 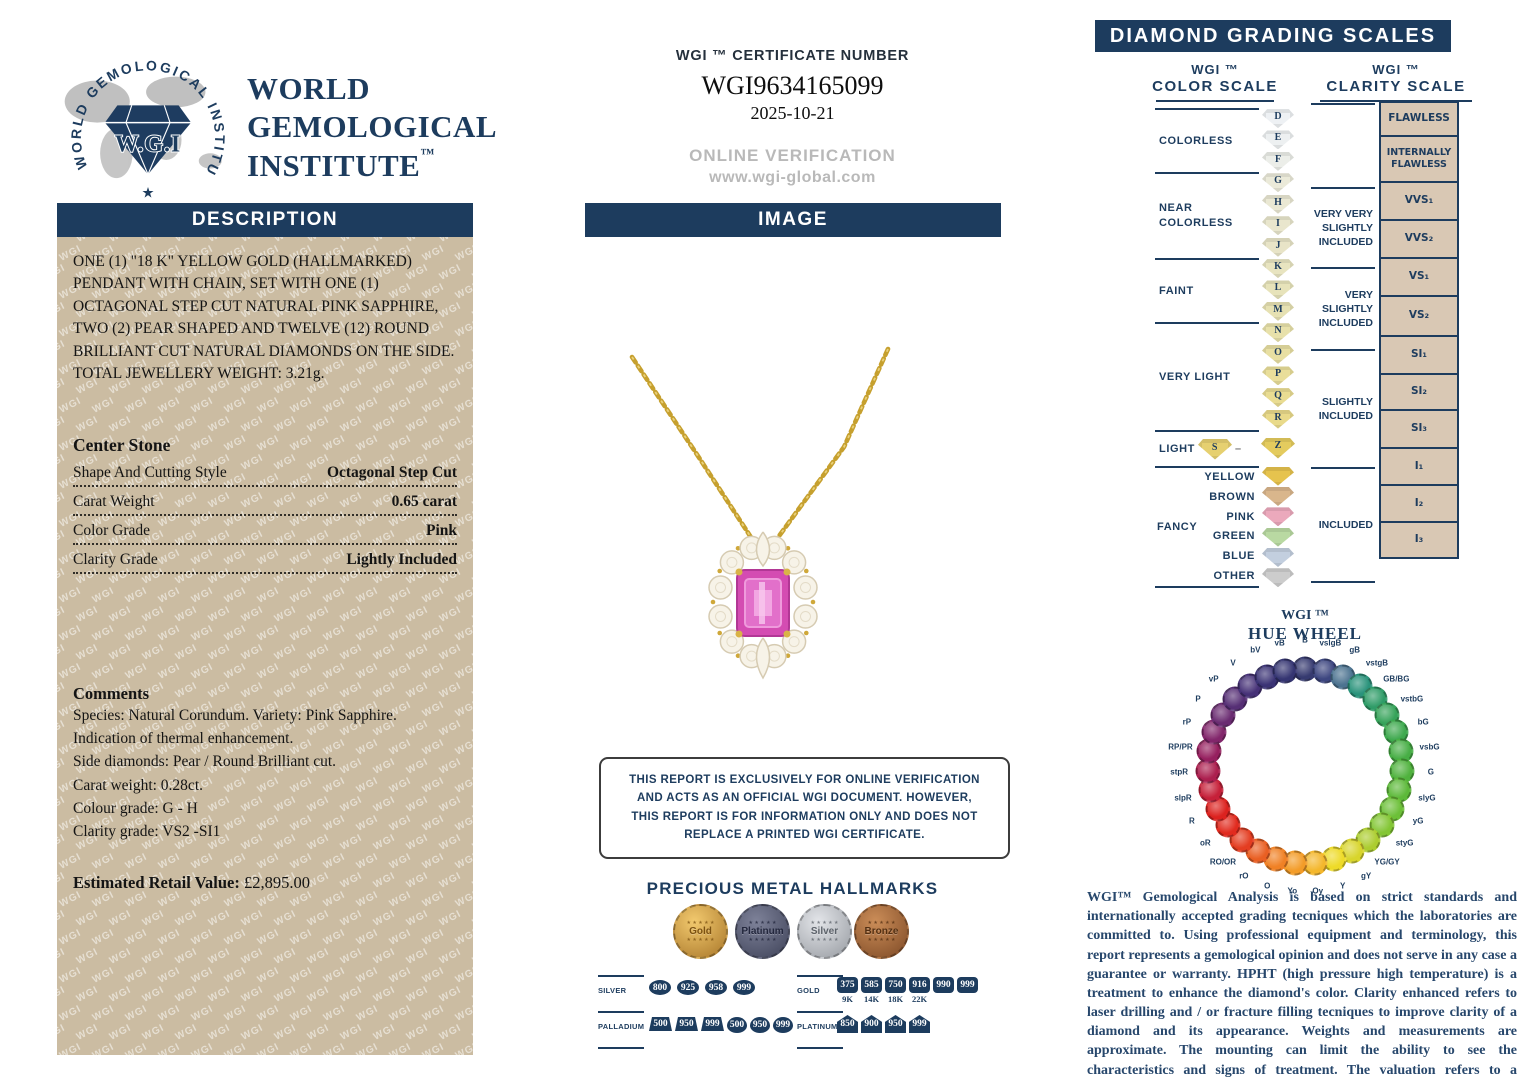 What do you see at coordinates (1343, 308) in the screenshot?
I see `clarity-group-label: VERY SLIGHTLY INCLUDED` at bounding box center [1343, 308].